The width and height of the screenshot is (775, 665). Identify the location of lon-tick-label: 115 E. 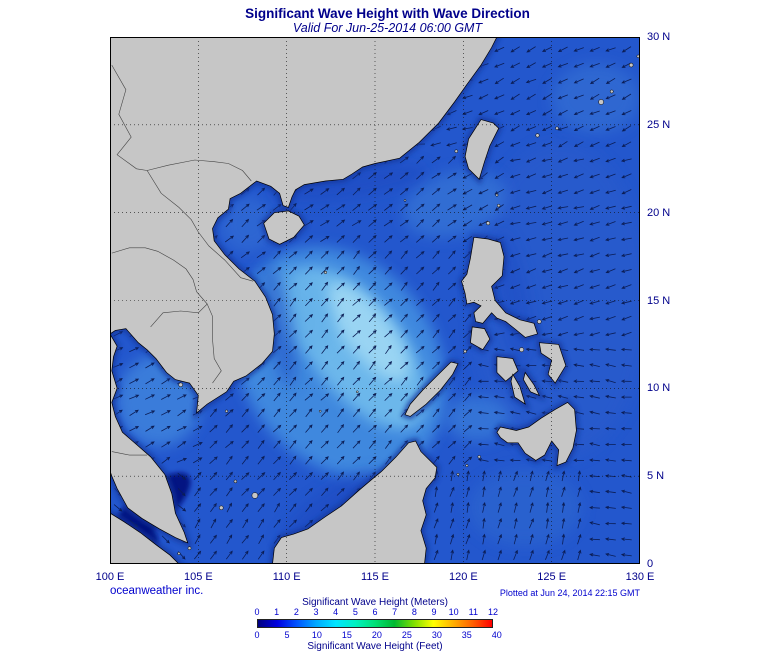
(375, 577).